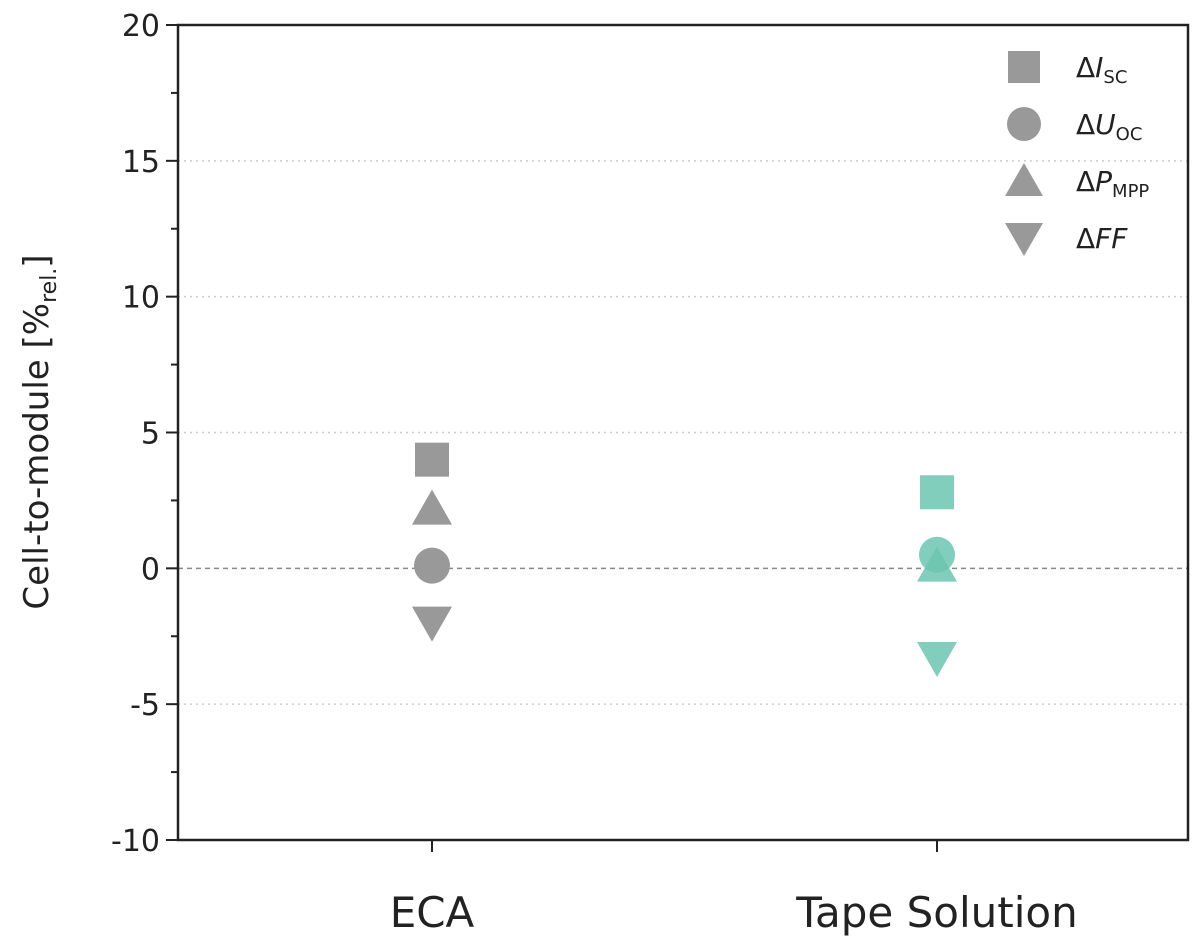  I want to click on legend-label: ΔPMPP, so click(1112, 183).